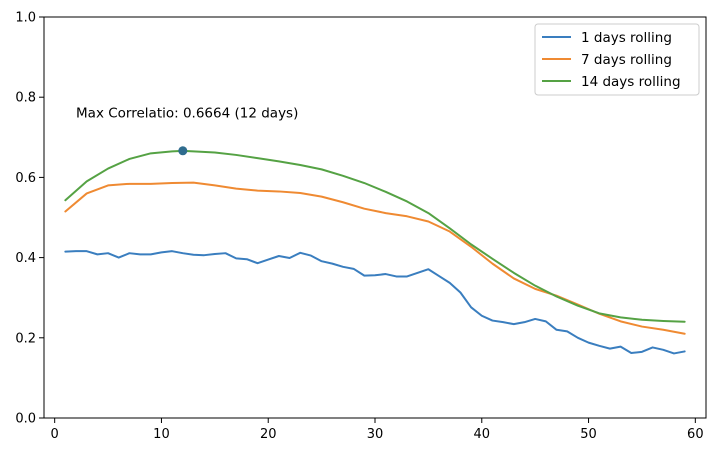 The width and height of the screenshot is (712, 452). I want to click on y-tick-label: 1.0, so click(25, 18).